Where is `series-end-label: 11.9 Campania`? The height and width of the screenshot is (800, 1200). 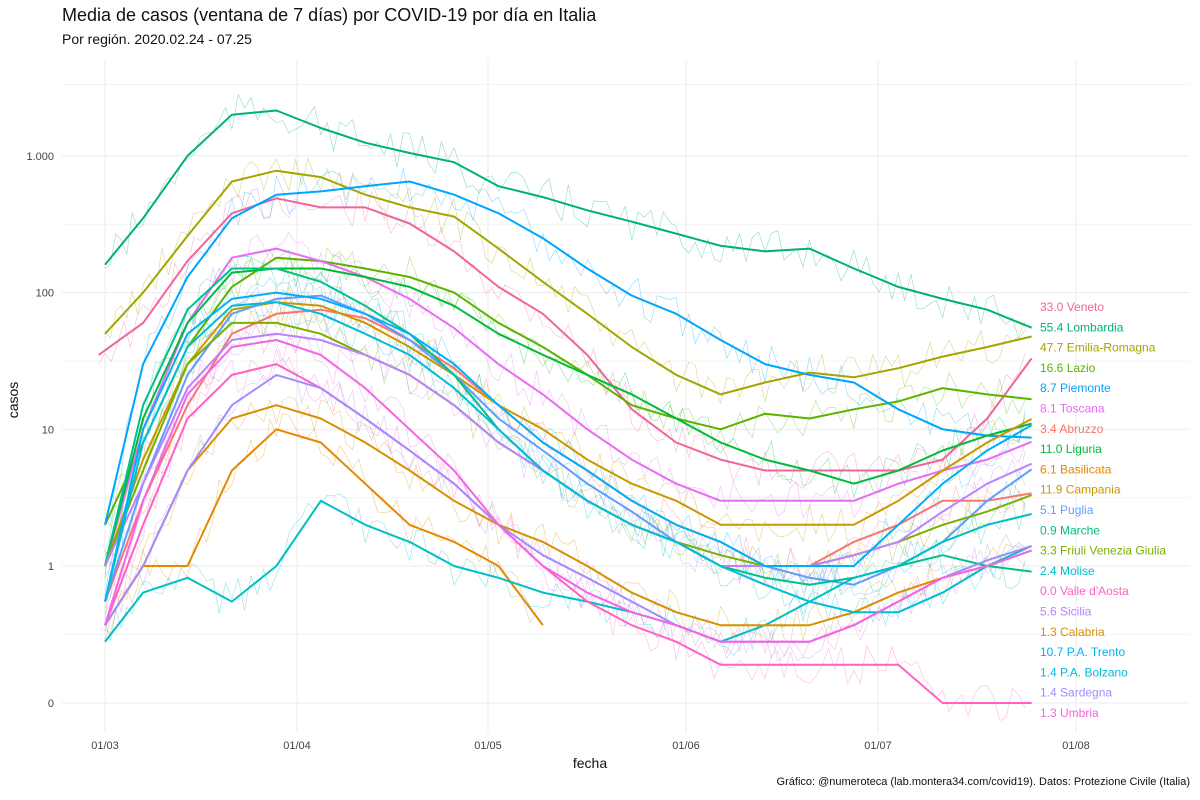 series-end-label: 11.9 Campania is located at coordinates (1080, 490).